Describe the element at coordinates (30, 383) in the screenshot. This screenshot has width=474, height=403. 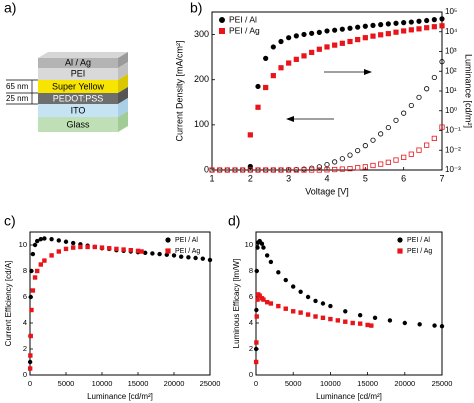
I see `x-tick-label: 0` at that location.